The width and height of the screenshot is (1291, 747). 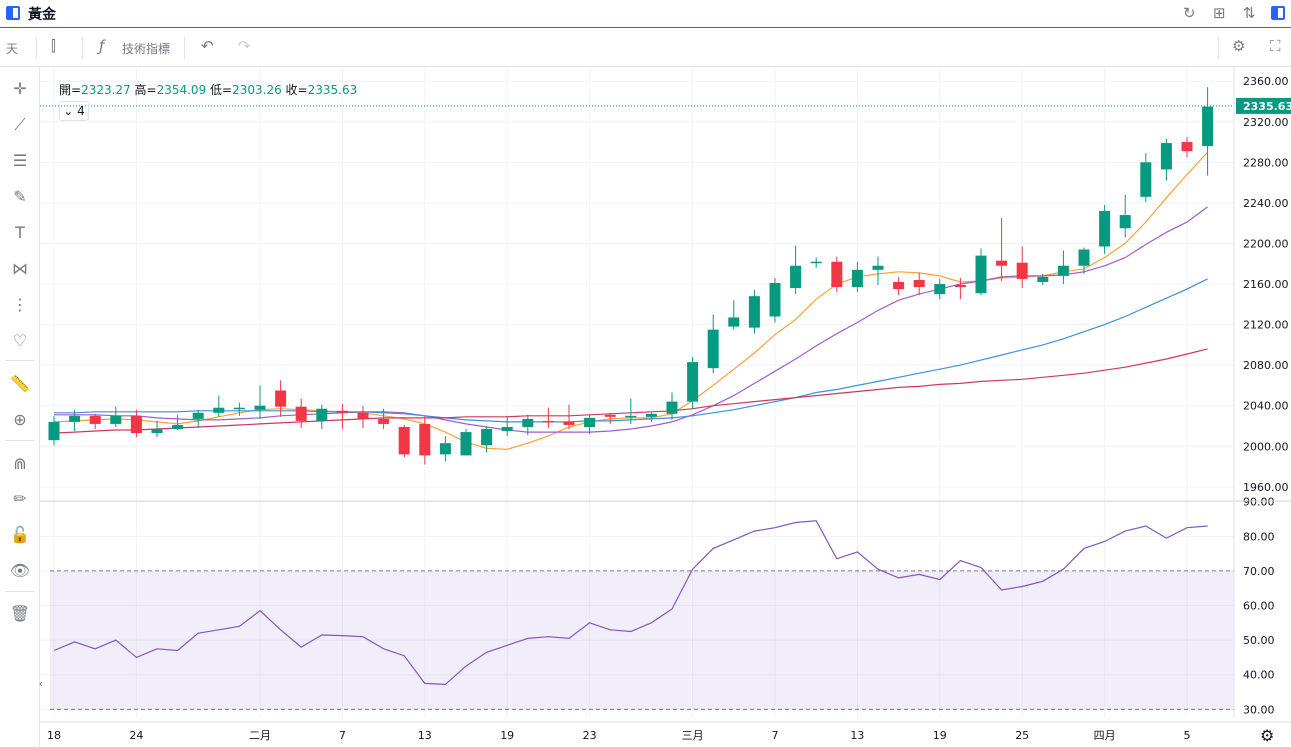 What do you see at coordinates (257, 90) in the screenshot?
I see `low-value: 2303.26` at bounding box center [257, 90].